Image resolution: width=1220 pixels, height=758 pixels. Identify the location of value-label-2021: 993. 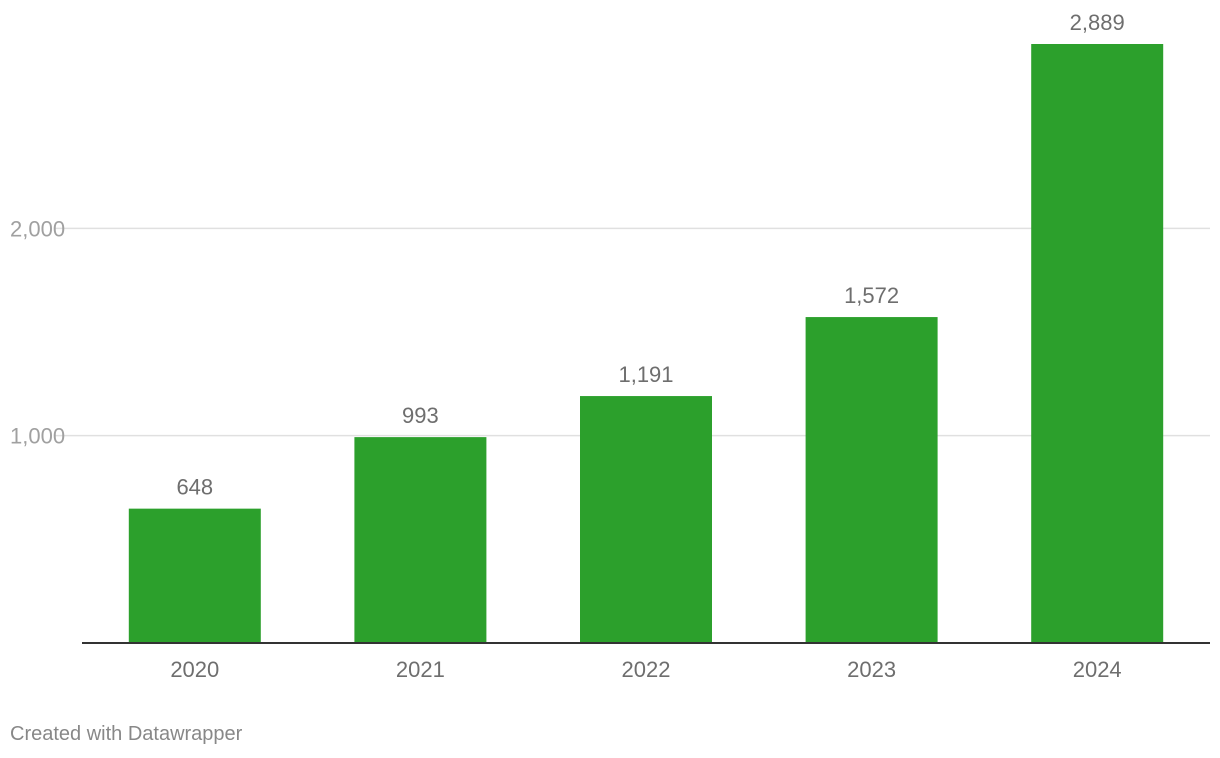
(420, 415).